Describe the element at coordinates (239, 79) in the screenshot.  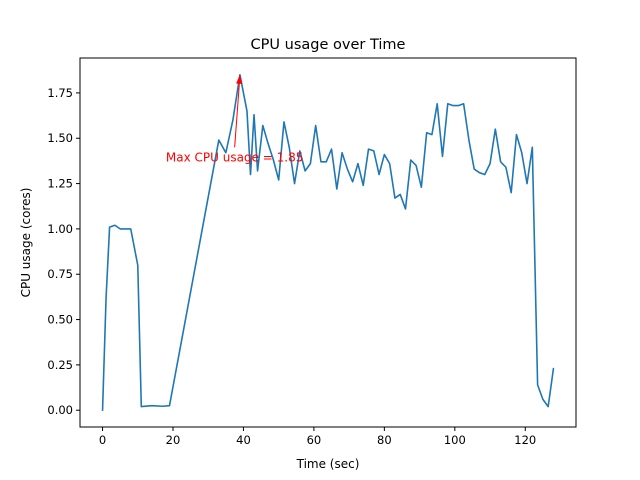
I see `annotation-arrow-head` at that location.